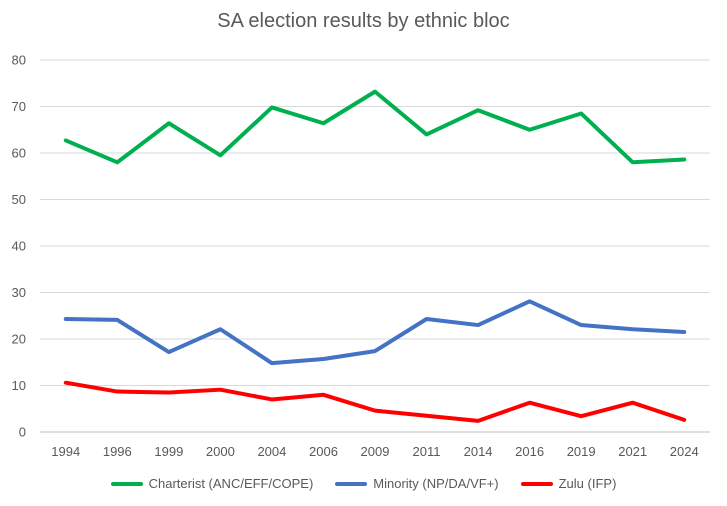 This screenshot has width=727, height=506. Describe the element at coordinates (427, 451) in the screenshot. I see `x-tick-label: 2011` at that location.